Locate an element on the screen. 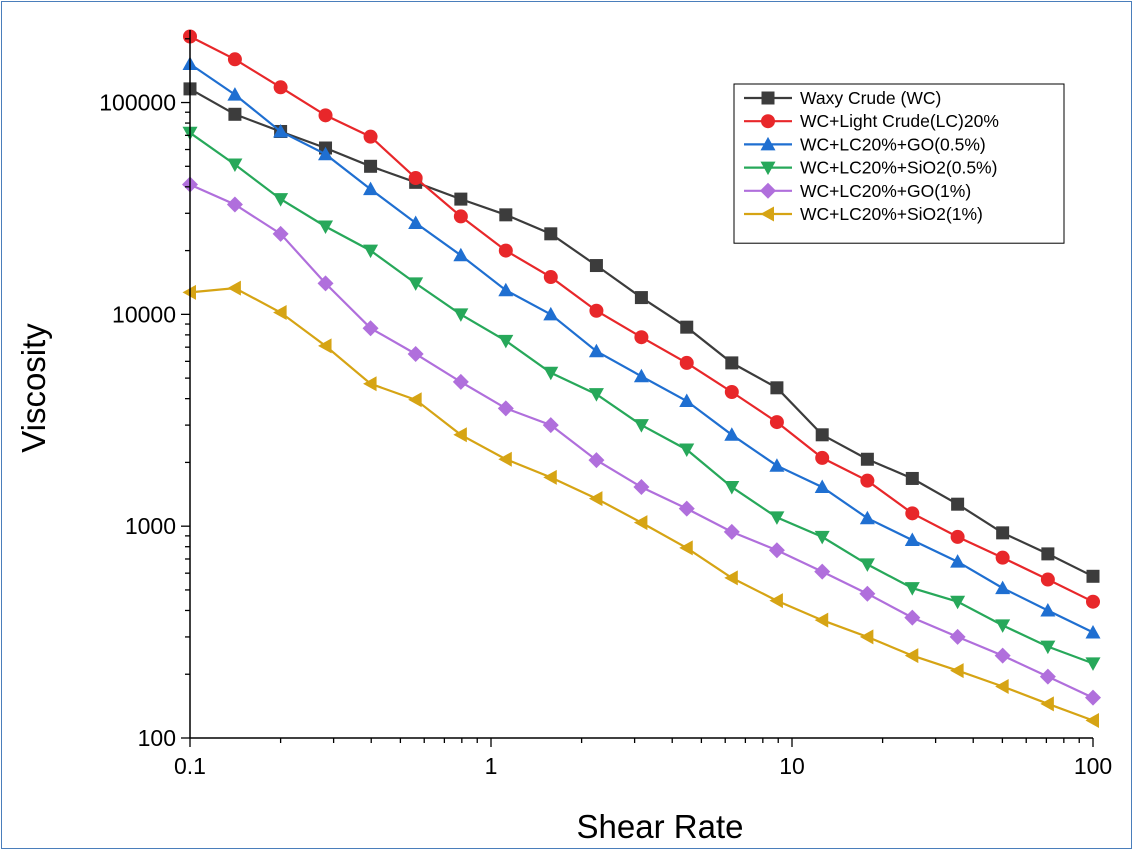  y-tick-label: 100000 is located at coordinates (137, 103).